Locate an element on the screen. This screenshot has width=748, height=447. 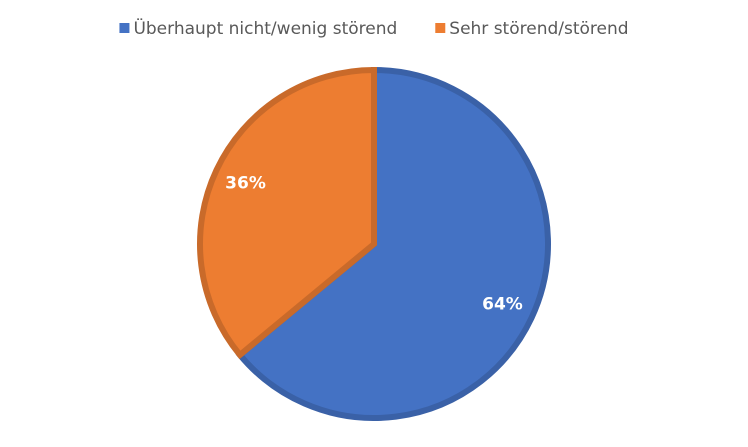
legend-label: Sehr störend/störend is located at coordinates (538, 29).